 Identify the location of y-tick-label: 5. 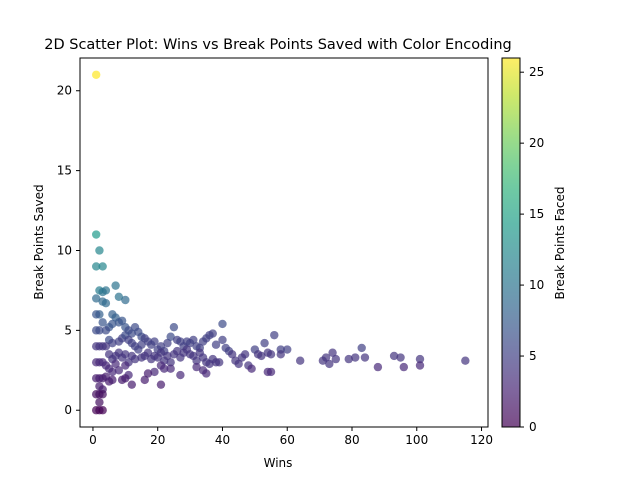
(68, 330).